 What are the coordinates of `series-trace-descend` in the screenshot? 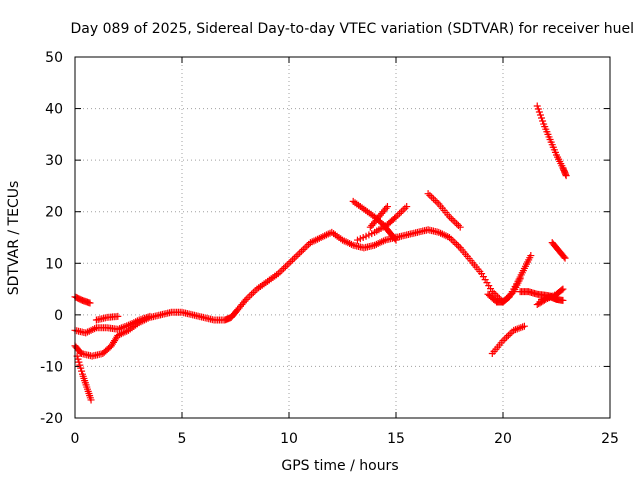 It's located at (444, 210).